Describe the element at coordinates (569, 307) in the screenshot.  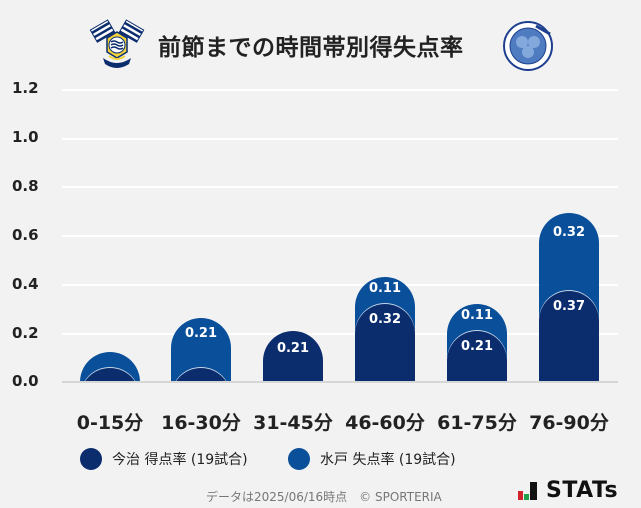
I see `value-label-home: 0.37` at that location.